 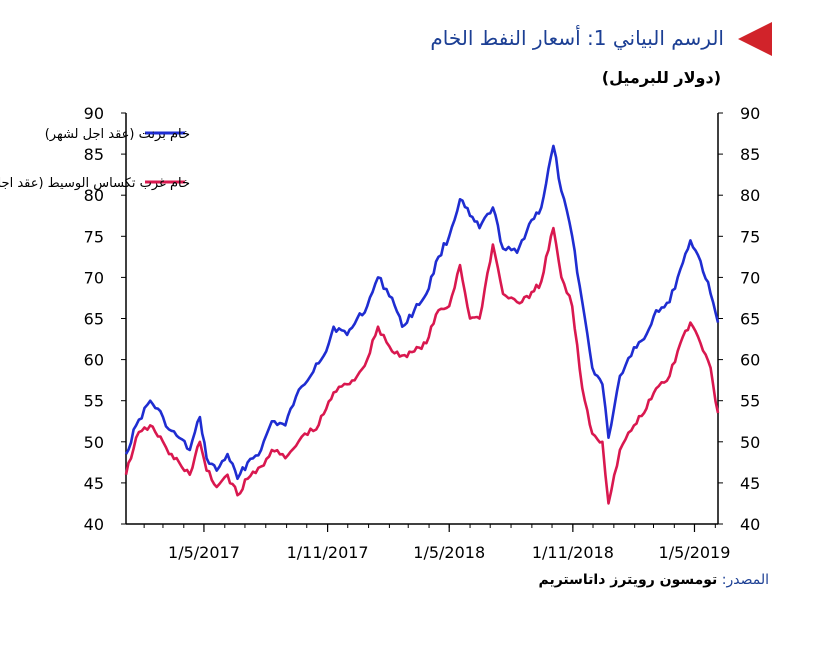 I want to click on chart-title: الرسم البياني 1: أسعار النفط الخام, so click(x=577, y=38).